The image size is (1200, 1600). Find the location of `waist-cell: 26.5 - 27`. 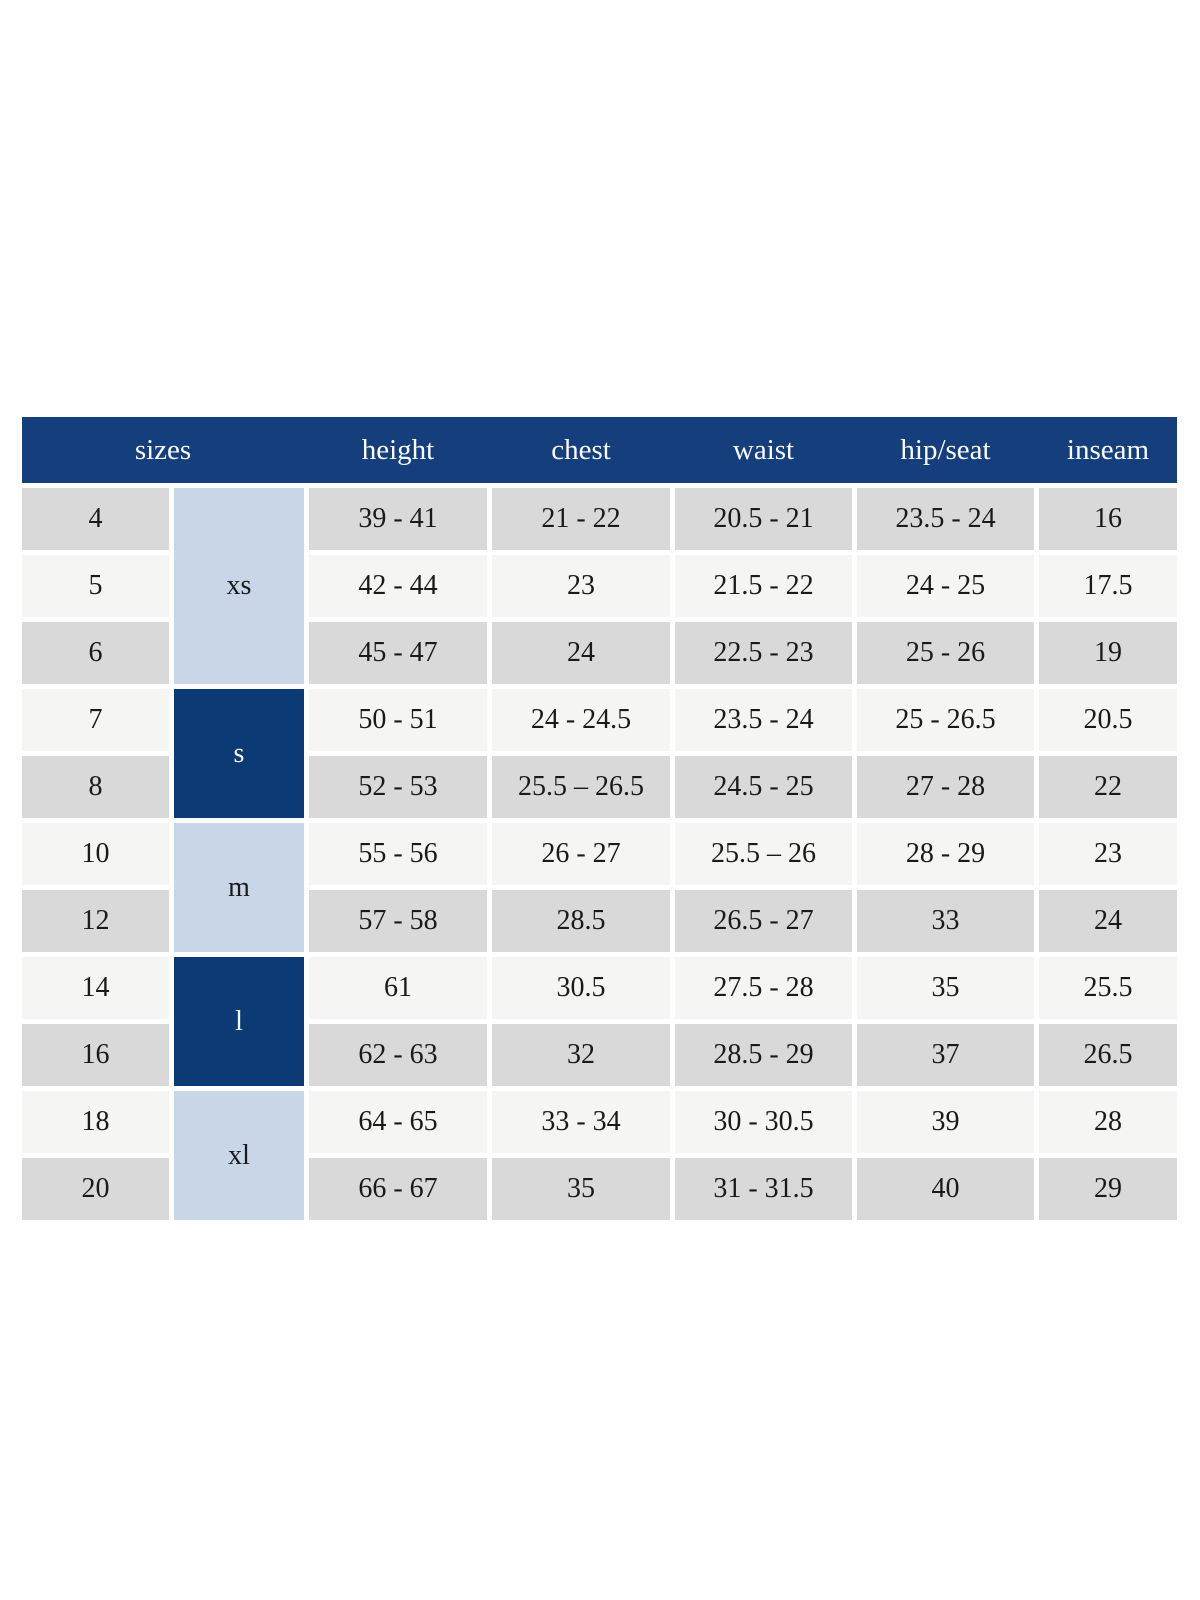

waist-cell: 26.5 - 27 is located at coordinates (763, 921).